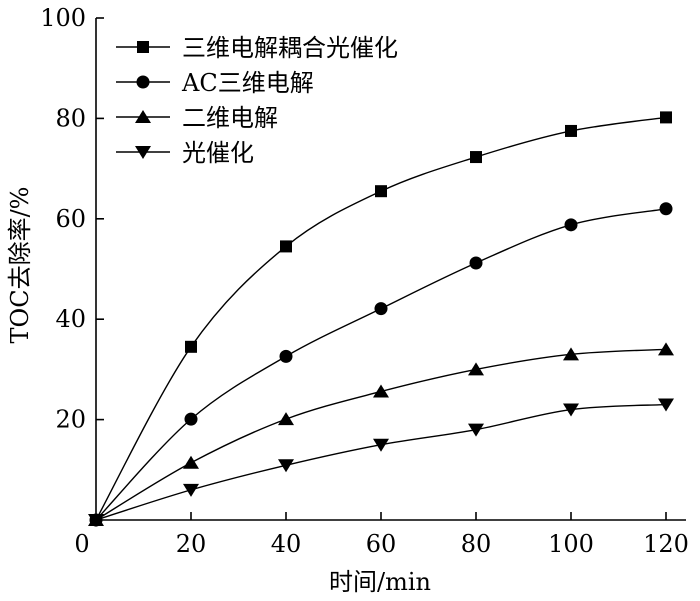 This screenshot has height=601, width=700. I want to click on x-tick-label: 100, so click(571, 544).